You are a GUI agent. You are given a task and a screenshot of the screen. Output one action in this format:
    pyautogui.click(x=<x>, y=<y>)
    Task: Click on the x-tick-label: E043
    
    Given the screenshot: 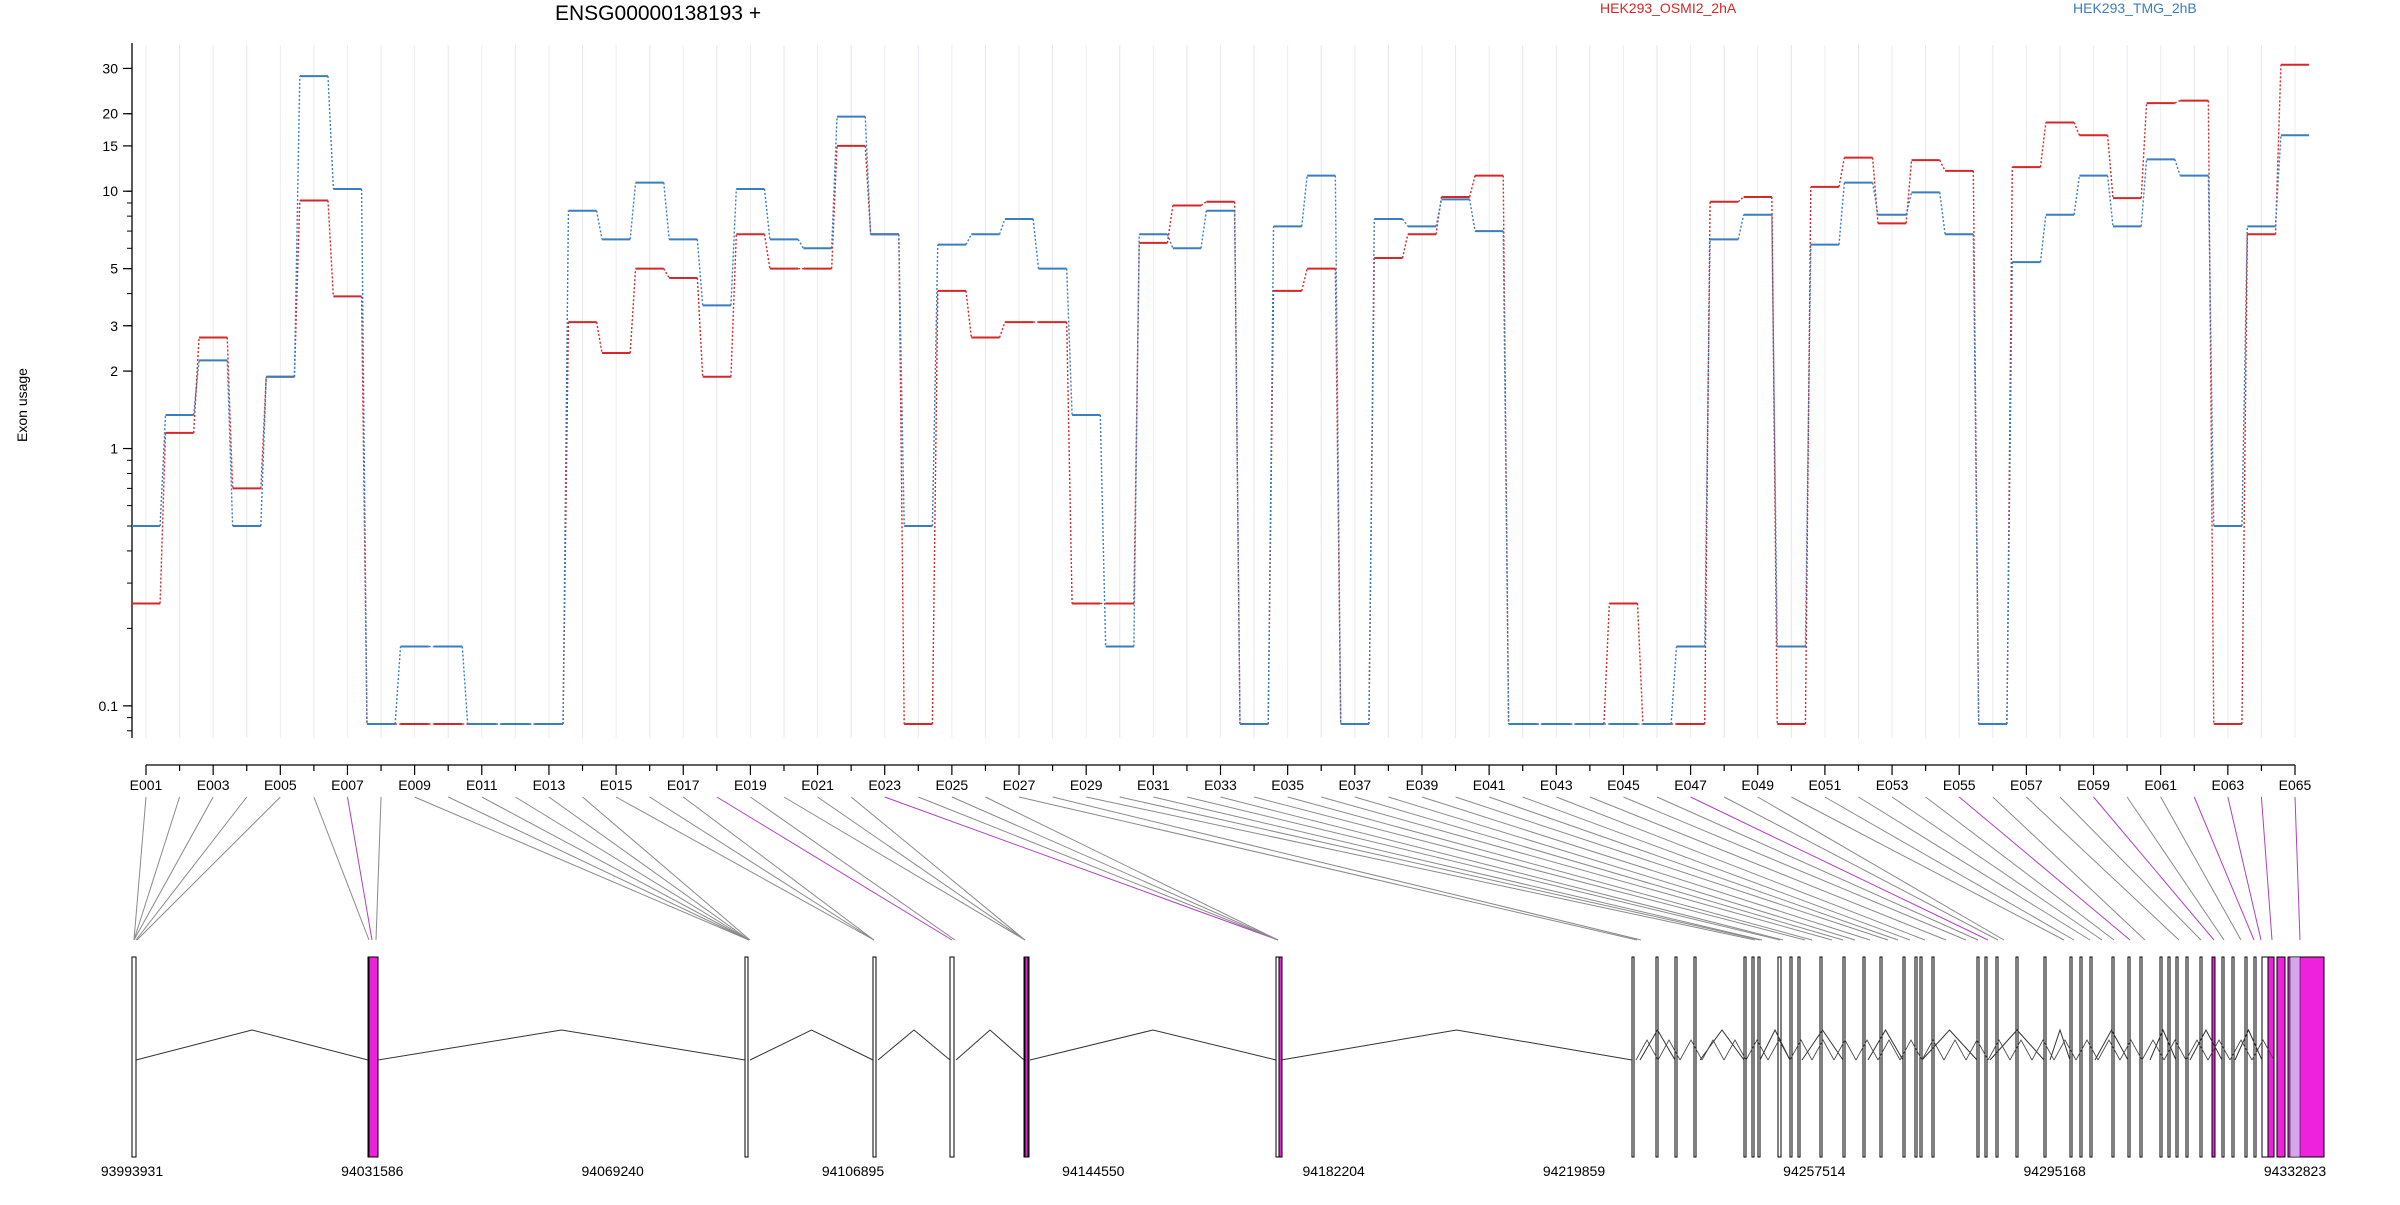 What is the action you would take?
    pyautogui.click(x=1556, y=785)
    